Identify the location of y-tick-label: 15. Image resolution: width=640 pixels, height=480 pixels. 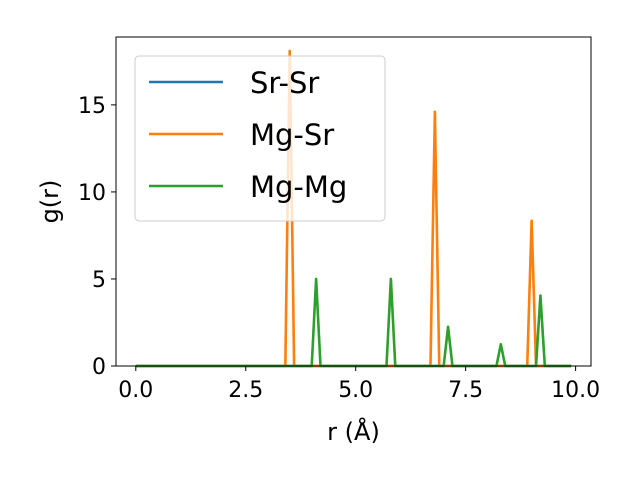
(92, 106).